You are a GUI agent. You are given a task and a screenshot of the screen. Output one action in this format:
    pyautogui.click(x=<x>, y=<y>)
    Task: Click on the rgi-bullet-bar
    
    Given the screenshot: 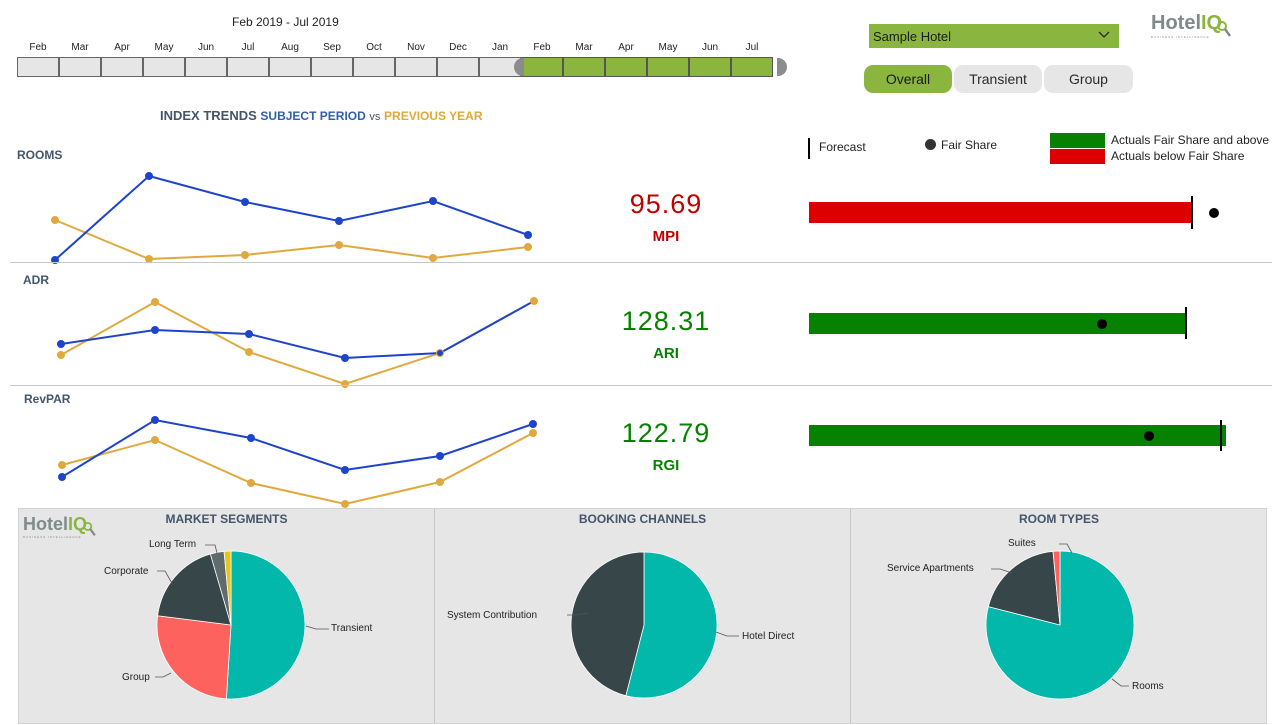 What is the action you would take?
    pyautogui.click(x=1017, y=435)
    